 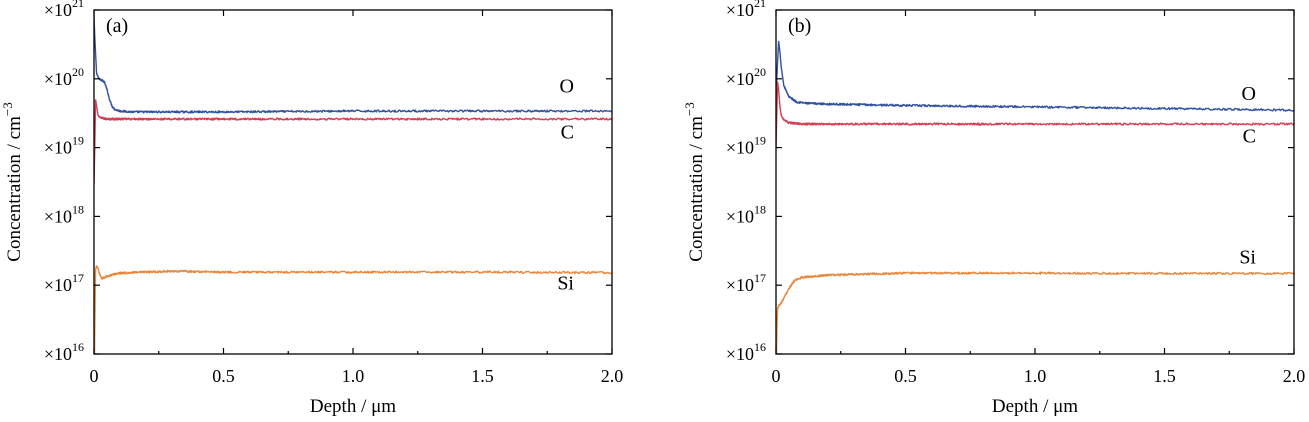 What do you see at coordinates (117, 26) in the screenshot?
I see `panel-label: (a)` at bounding box center [117, 26].